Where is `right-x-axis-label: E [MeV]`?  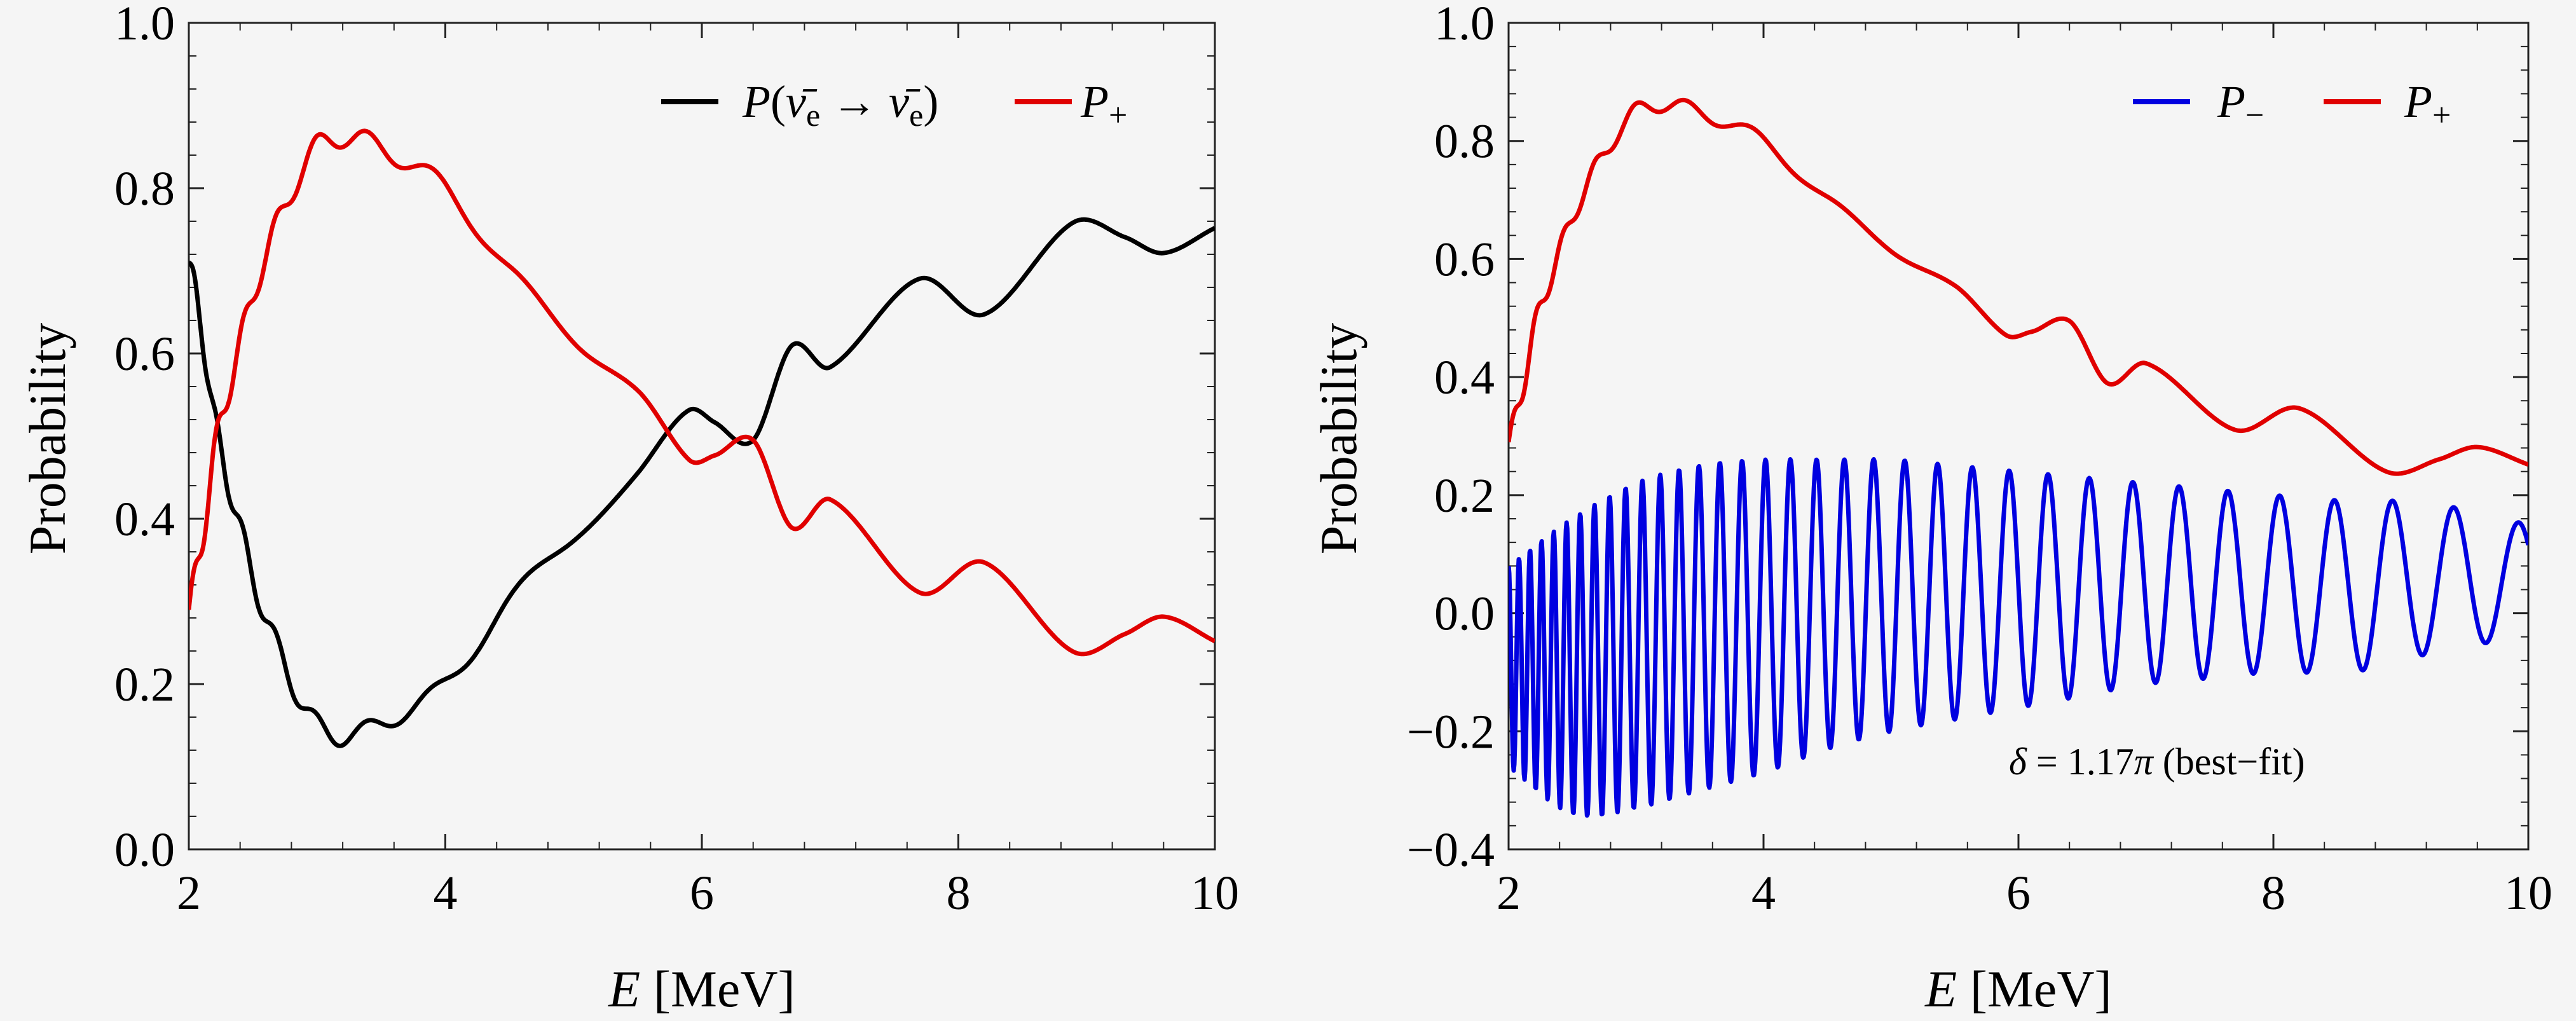 right-x-axis-label: E [MeV] is located at coordinates (2018, 989).